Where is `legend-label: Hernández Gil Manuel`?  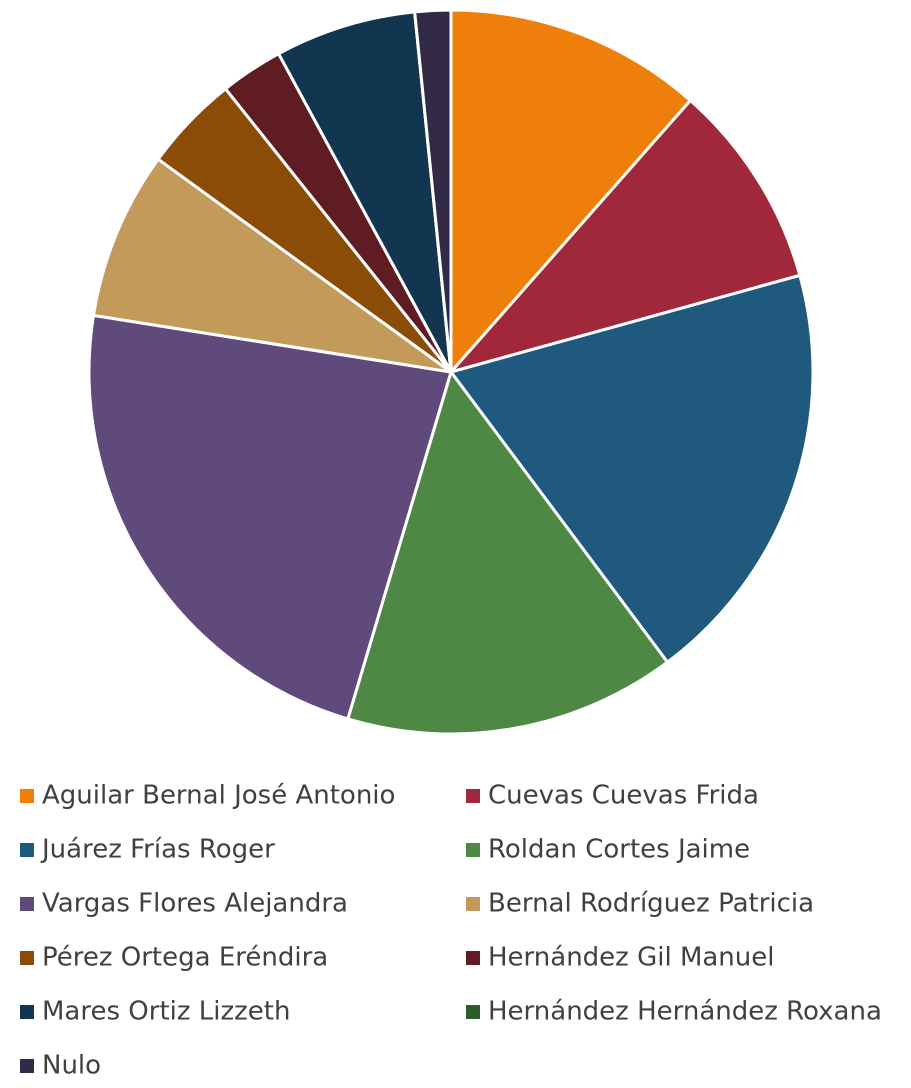 legend-label: Hernández Gil Manuel is located at coordinates (631, 958).